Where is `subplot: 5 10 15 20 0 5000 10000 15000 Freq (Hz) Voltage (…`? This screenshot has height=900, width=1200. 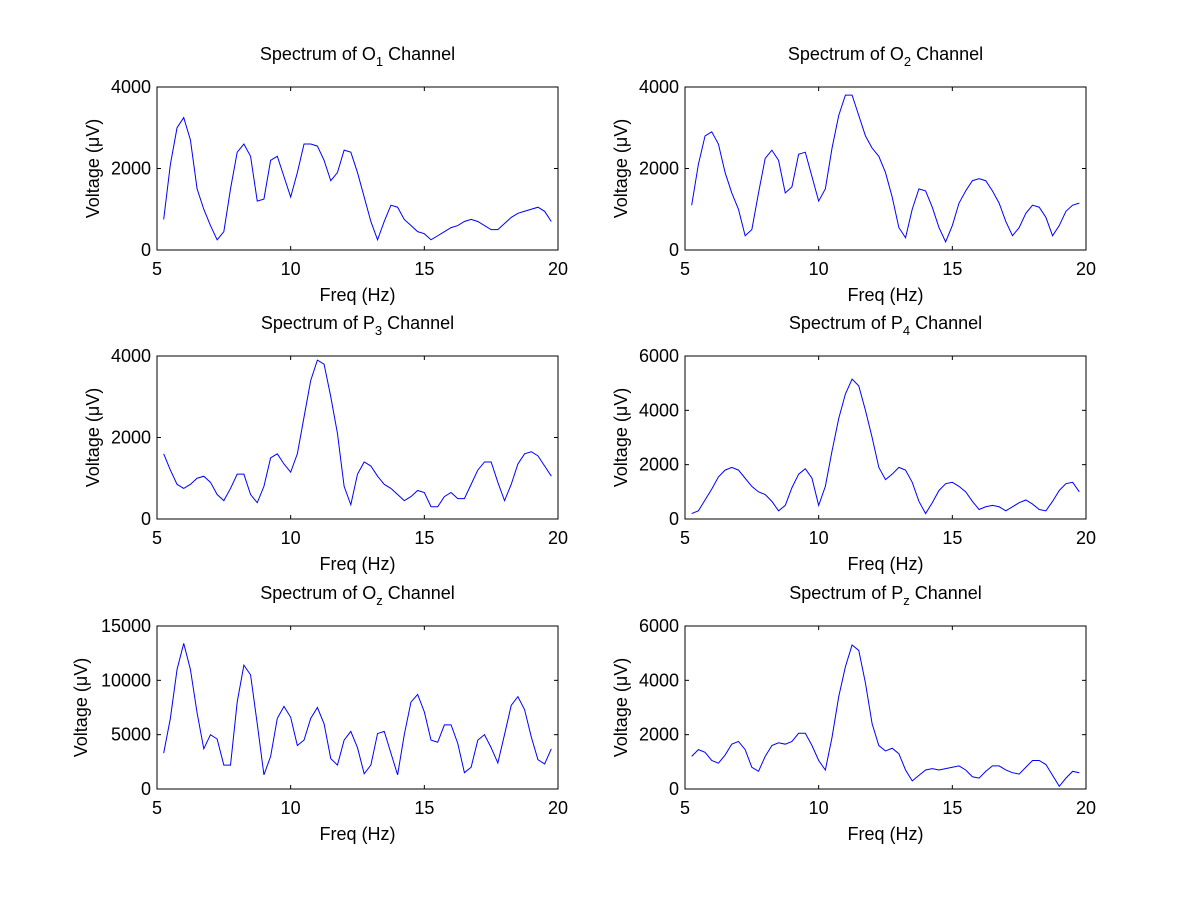
subplot: 5 10 15 20 0 5000 10000 15000 Freq (Hz) Voltage (… is located at coordinates (319, 713).